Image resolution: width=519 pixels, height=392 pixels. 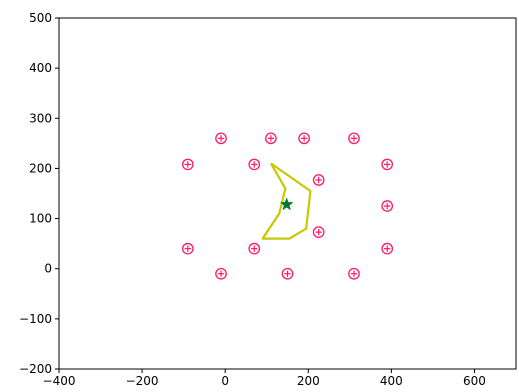 I want to click on y-tick-label: −200, so click(x=35, y=369).